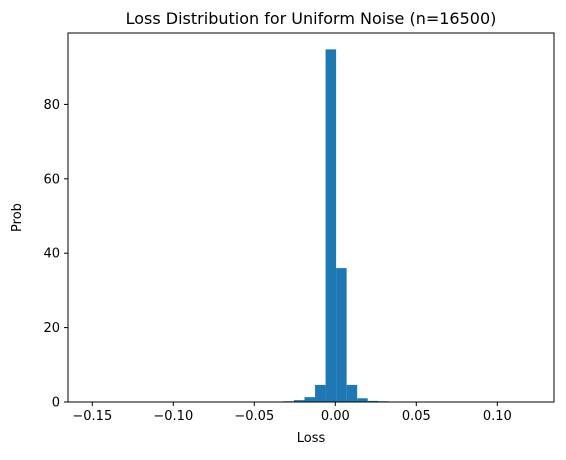 The width and height of the screenshot is (566, 460). What do you see at coordinates (335, 416) in the screenshot?
I see `x-tick-label: 0.00` at bounding box center [335, 416].